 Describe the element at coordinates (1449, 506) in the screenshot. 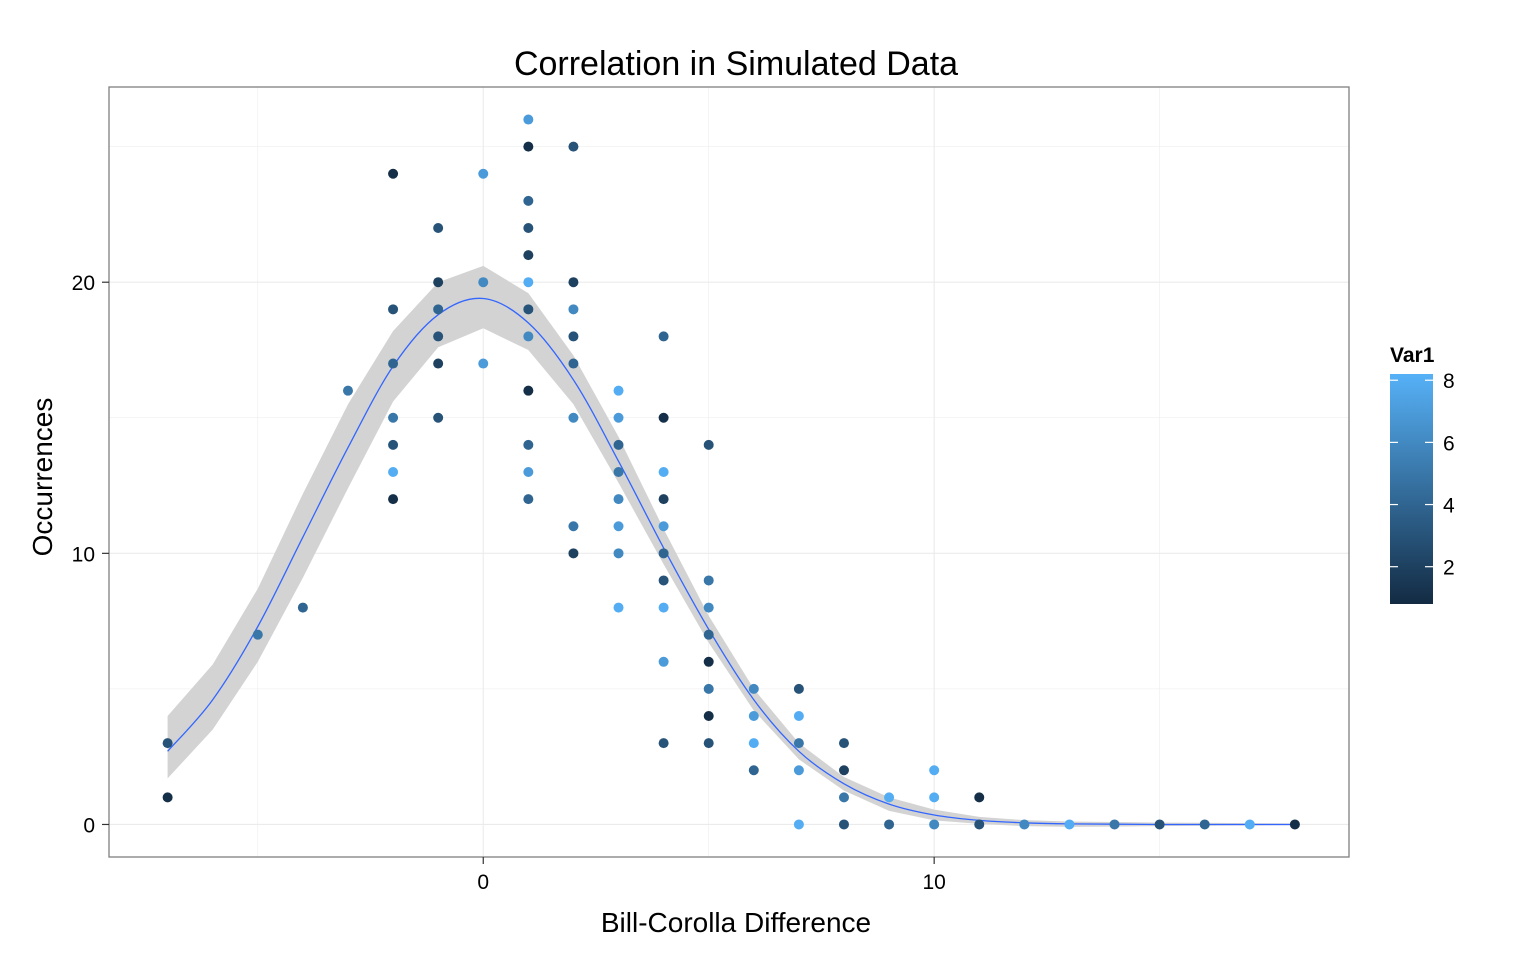

I see `legend-tick-label: 4` at that location.